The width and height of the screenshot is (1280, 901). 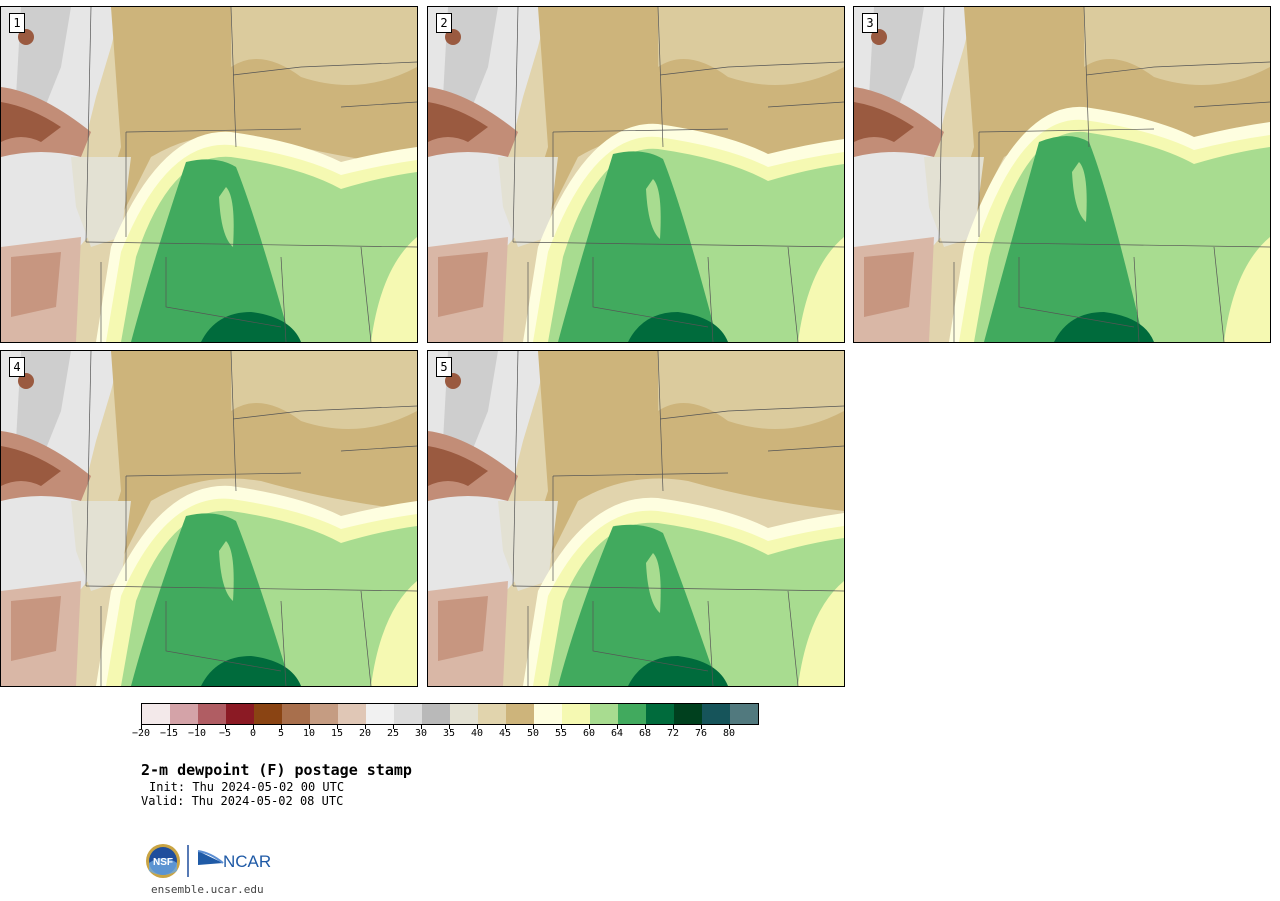 What do you see at coordinates (207, 889) in the screenshot?
I see `site-url: ensemble.ucar.edu` at bounding box center [207, 889].